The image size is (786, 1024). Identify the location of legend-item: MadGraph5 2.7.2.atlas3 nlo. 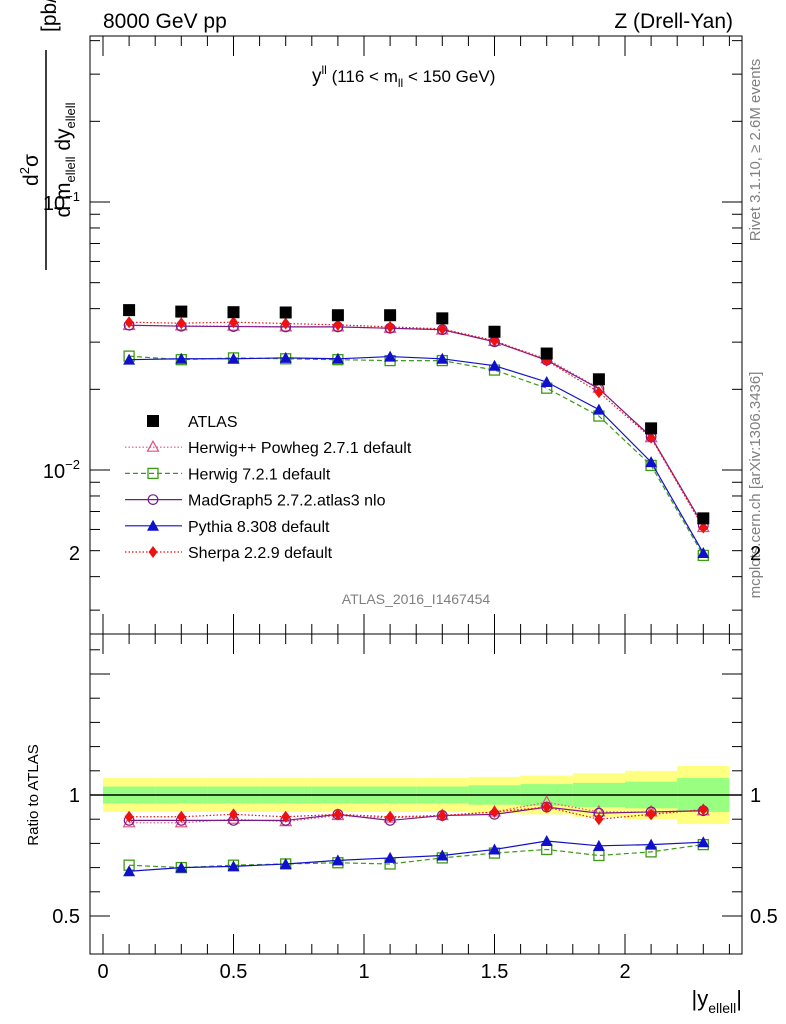
(255, 501).